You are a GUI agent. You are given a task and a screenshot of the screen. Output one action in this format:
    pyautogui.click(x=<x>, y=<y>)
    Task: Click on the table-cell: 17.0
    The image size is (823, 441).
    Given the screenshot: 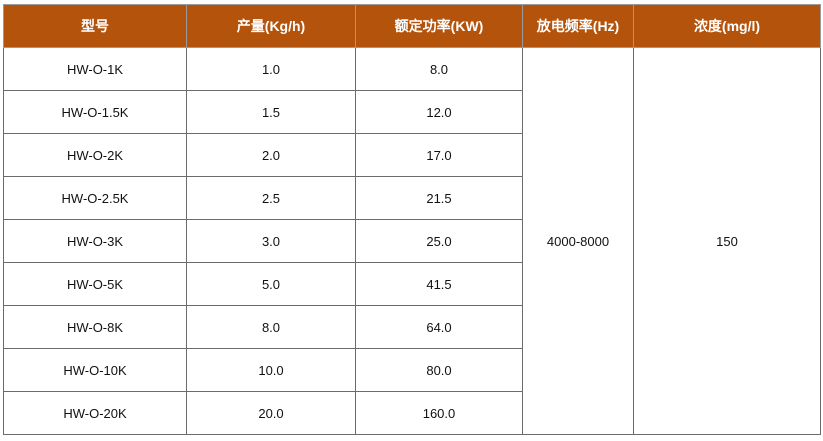 What is the action you would take?
    pyautogui.click(x=439, y=155)
    